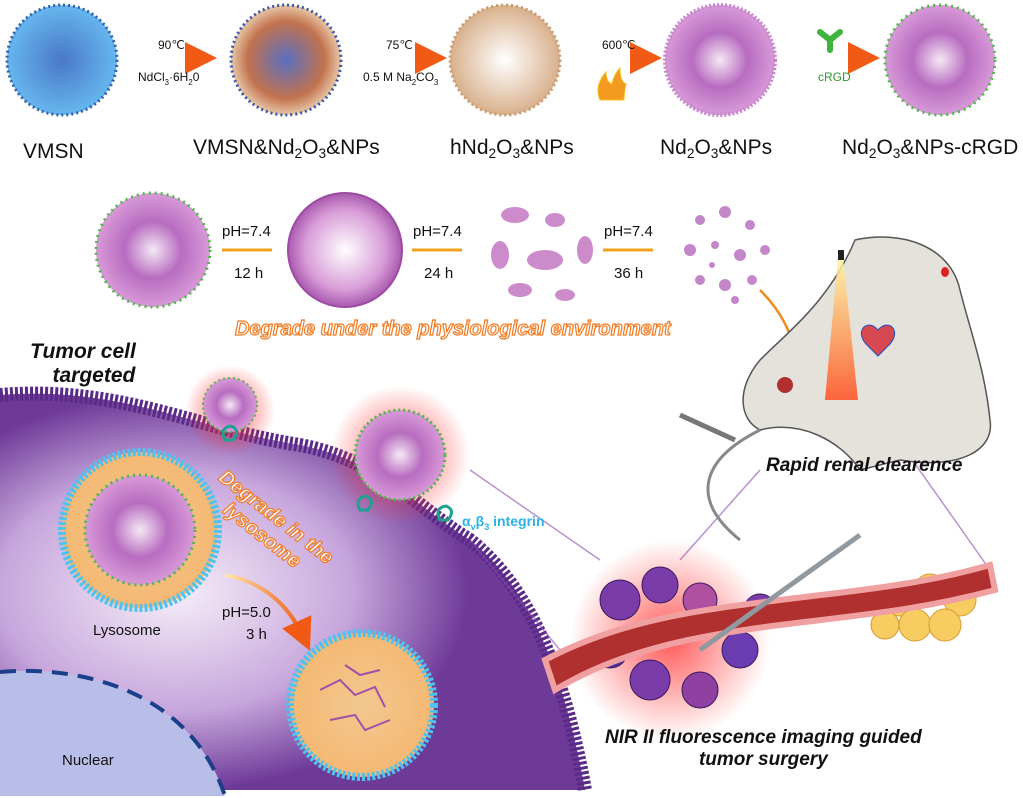 The image size is (1023, 798). Describe the element at coordinates (399, 45) in the screenshot. I see `step-2-temp: 75℃` at that location.